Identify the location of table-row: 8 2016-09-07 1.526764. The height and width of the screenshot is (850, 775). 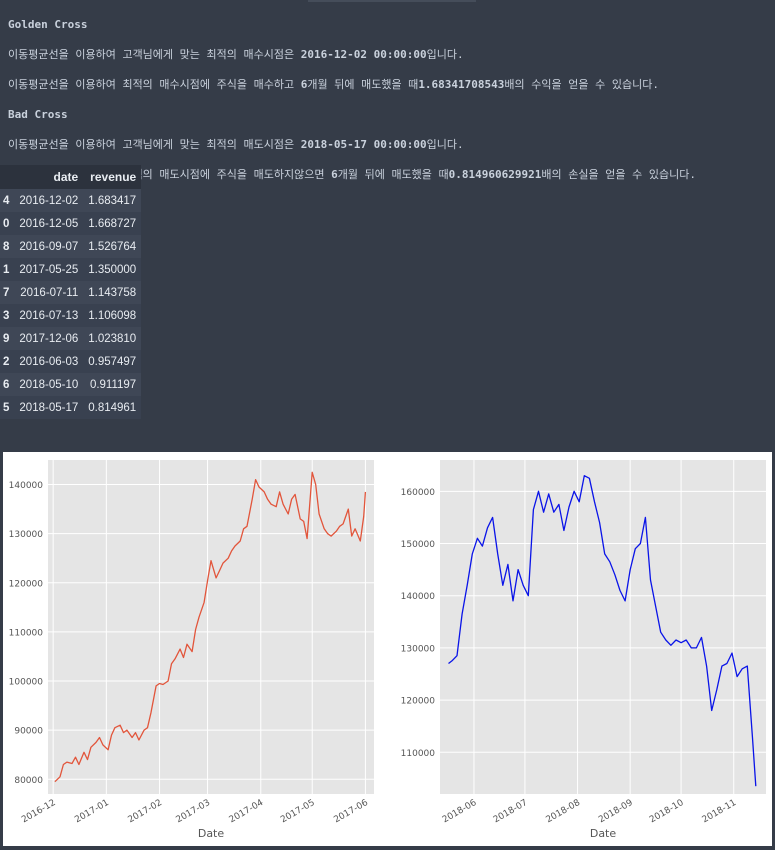
(71, 246).